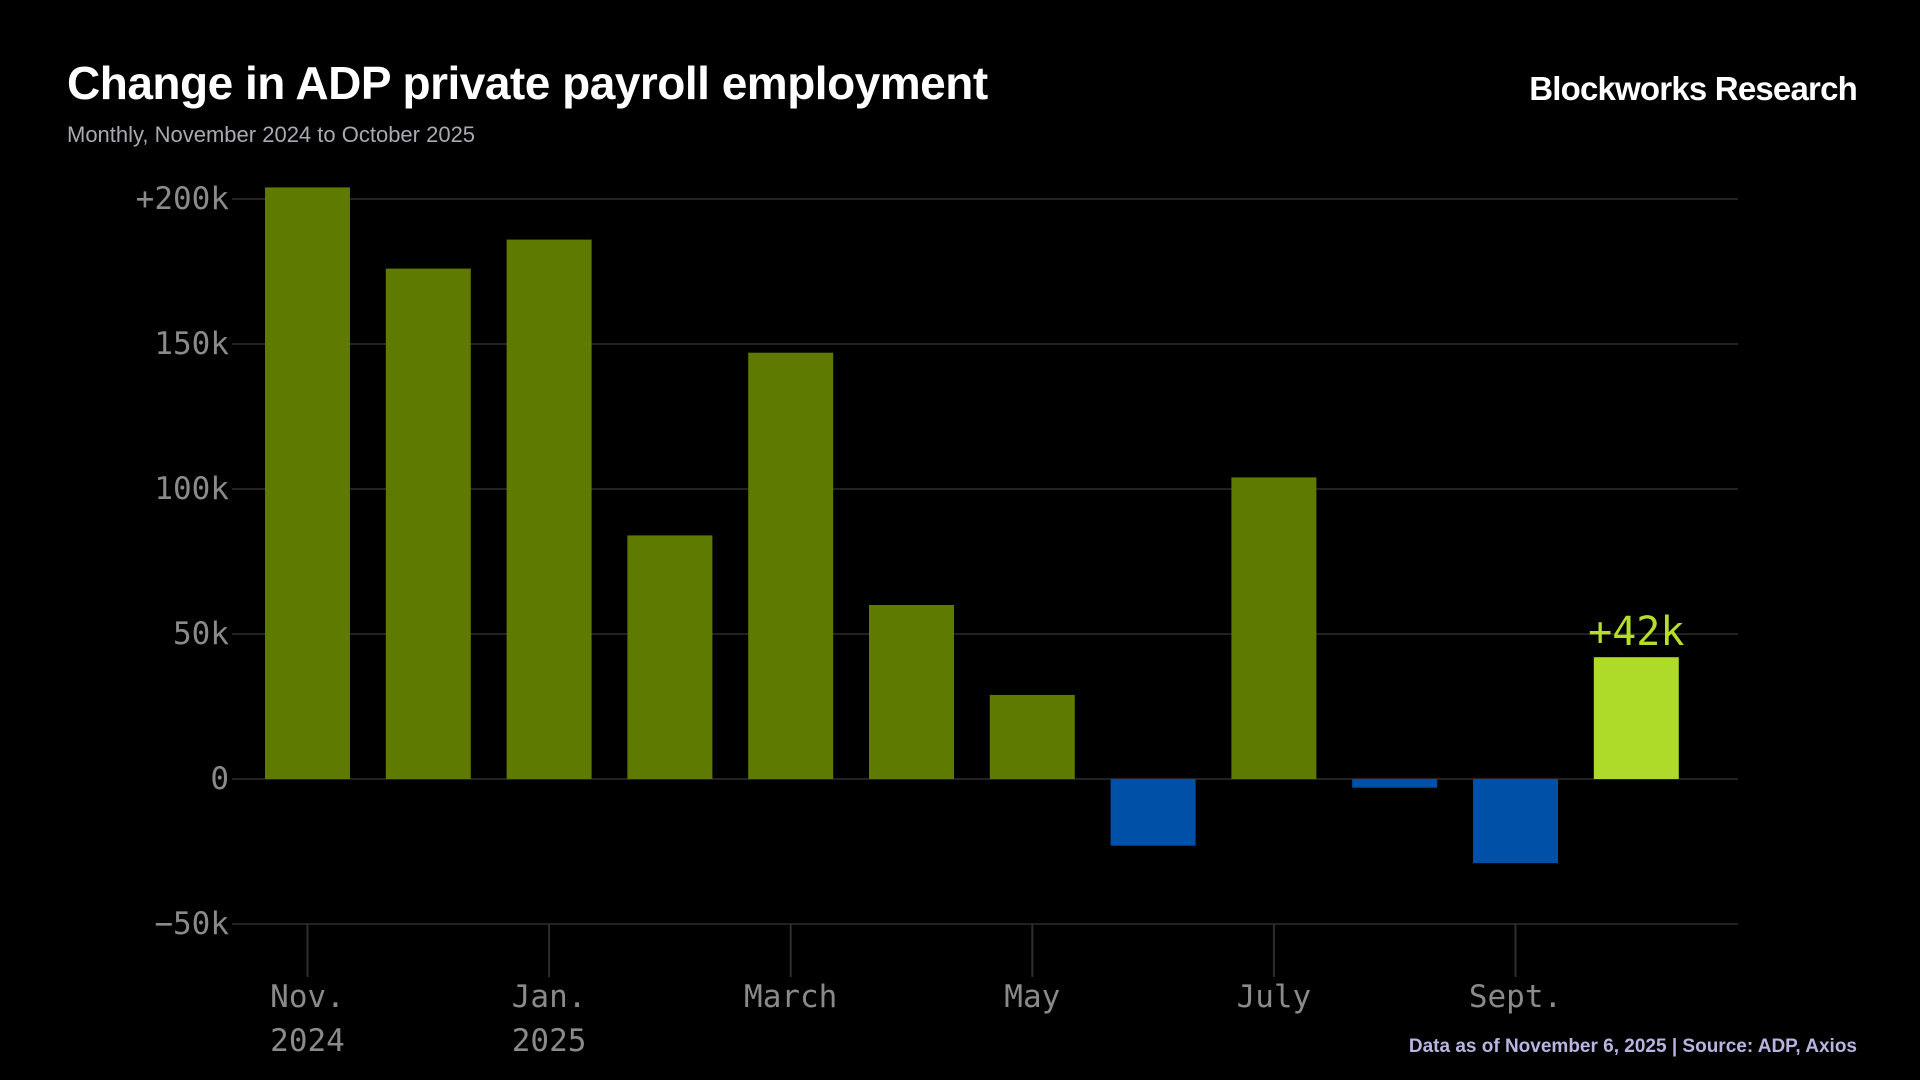 This screenshot has width=1920, height=1080. I want to click on y-tick-label: 50k, so click(201, 634).